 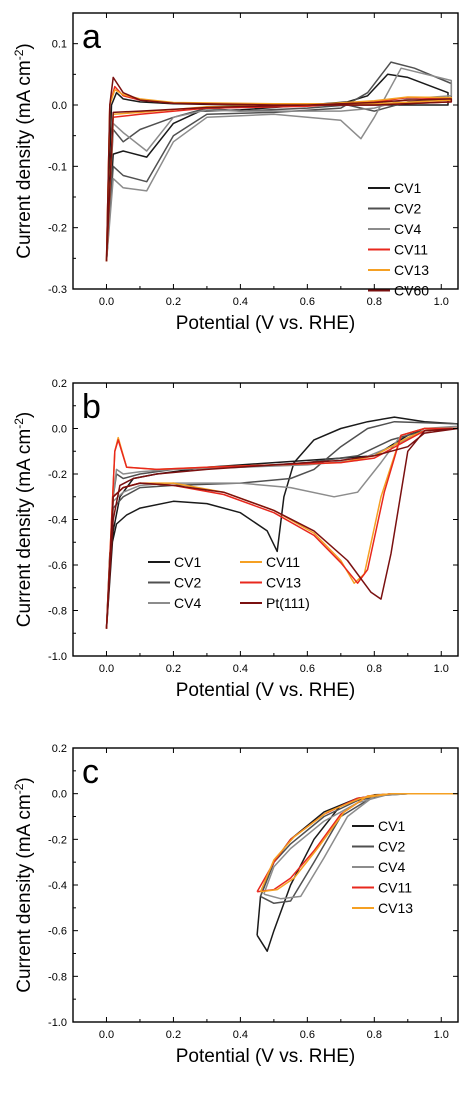 What do you see at coordinates (411, 291) in the screenshot?
I see `legend-label: CV60` at bounding box center [411, 291].